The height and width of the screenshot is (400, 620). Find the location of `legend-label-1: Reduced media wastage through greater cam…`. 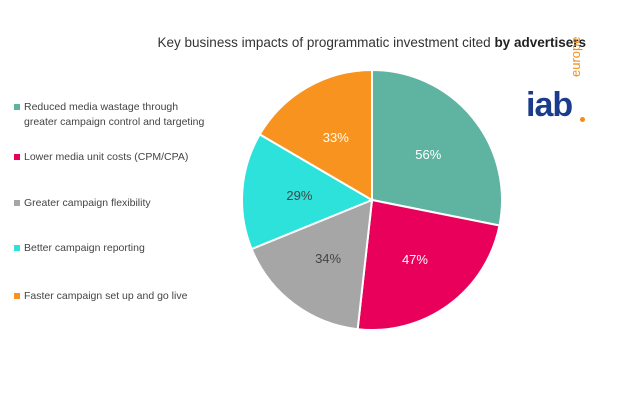

legend-label-1: Reduced media wastage through greater cam… is located at coordinates (114, 114).